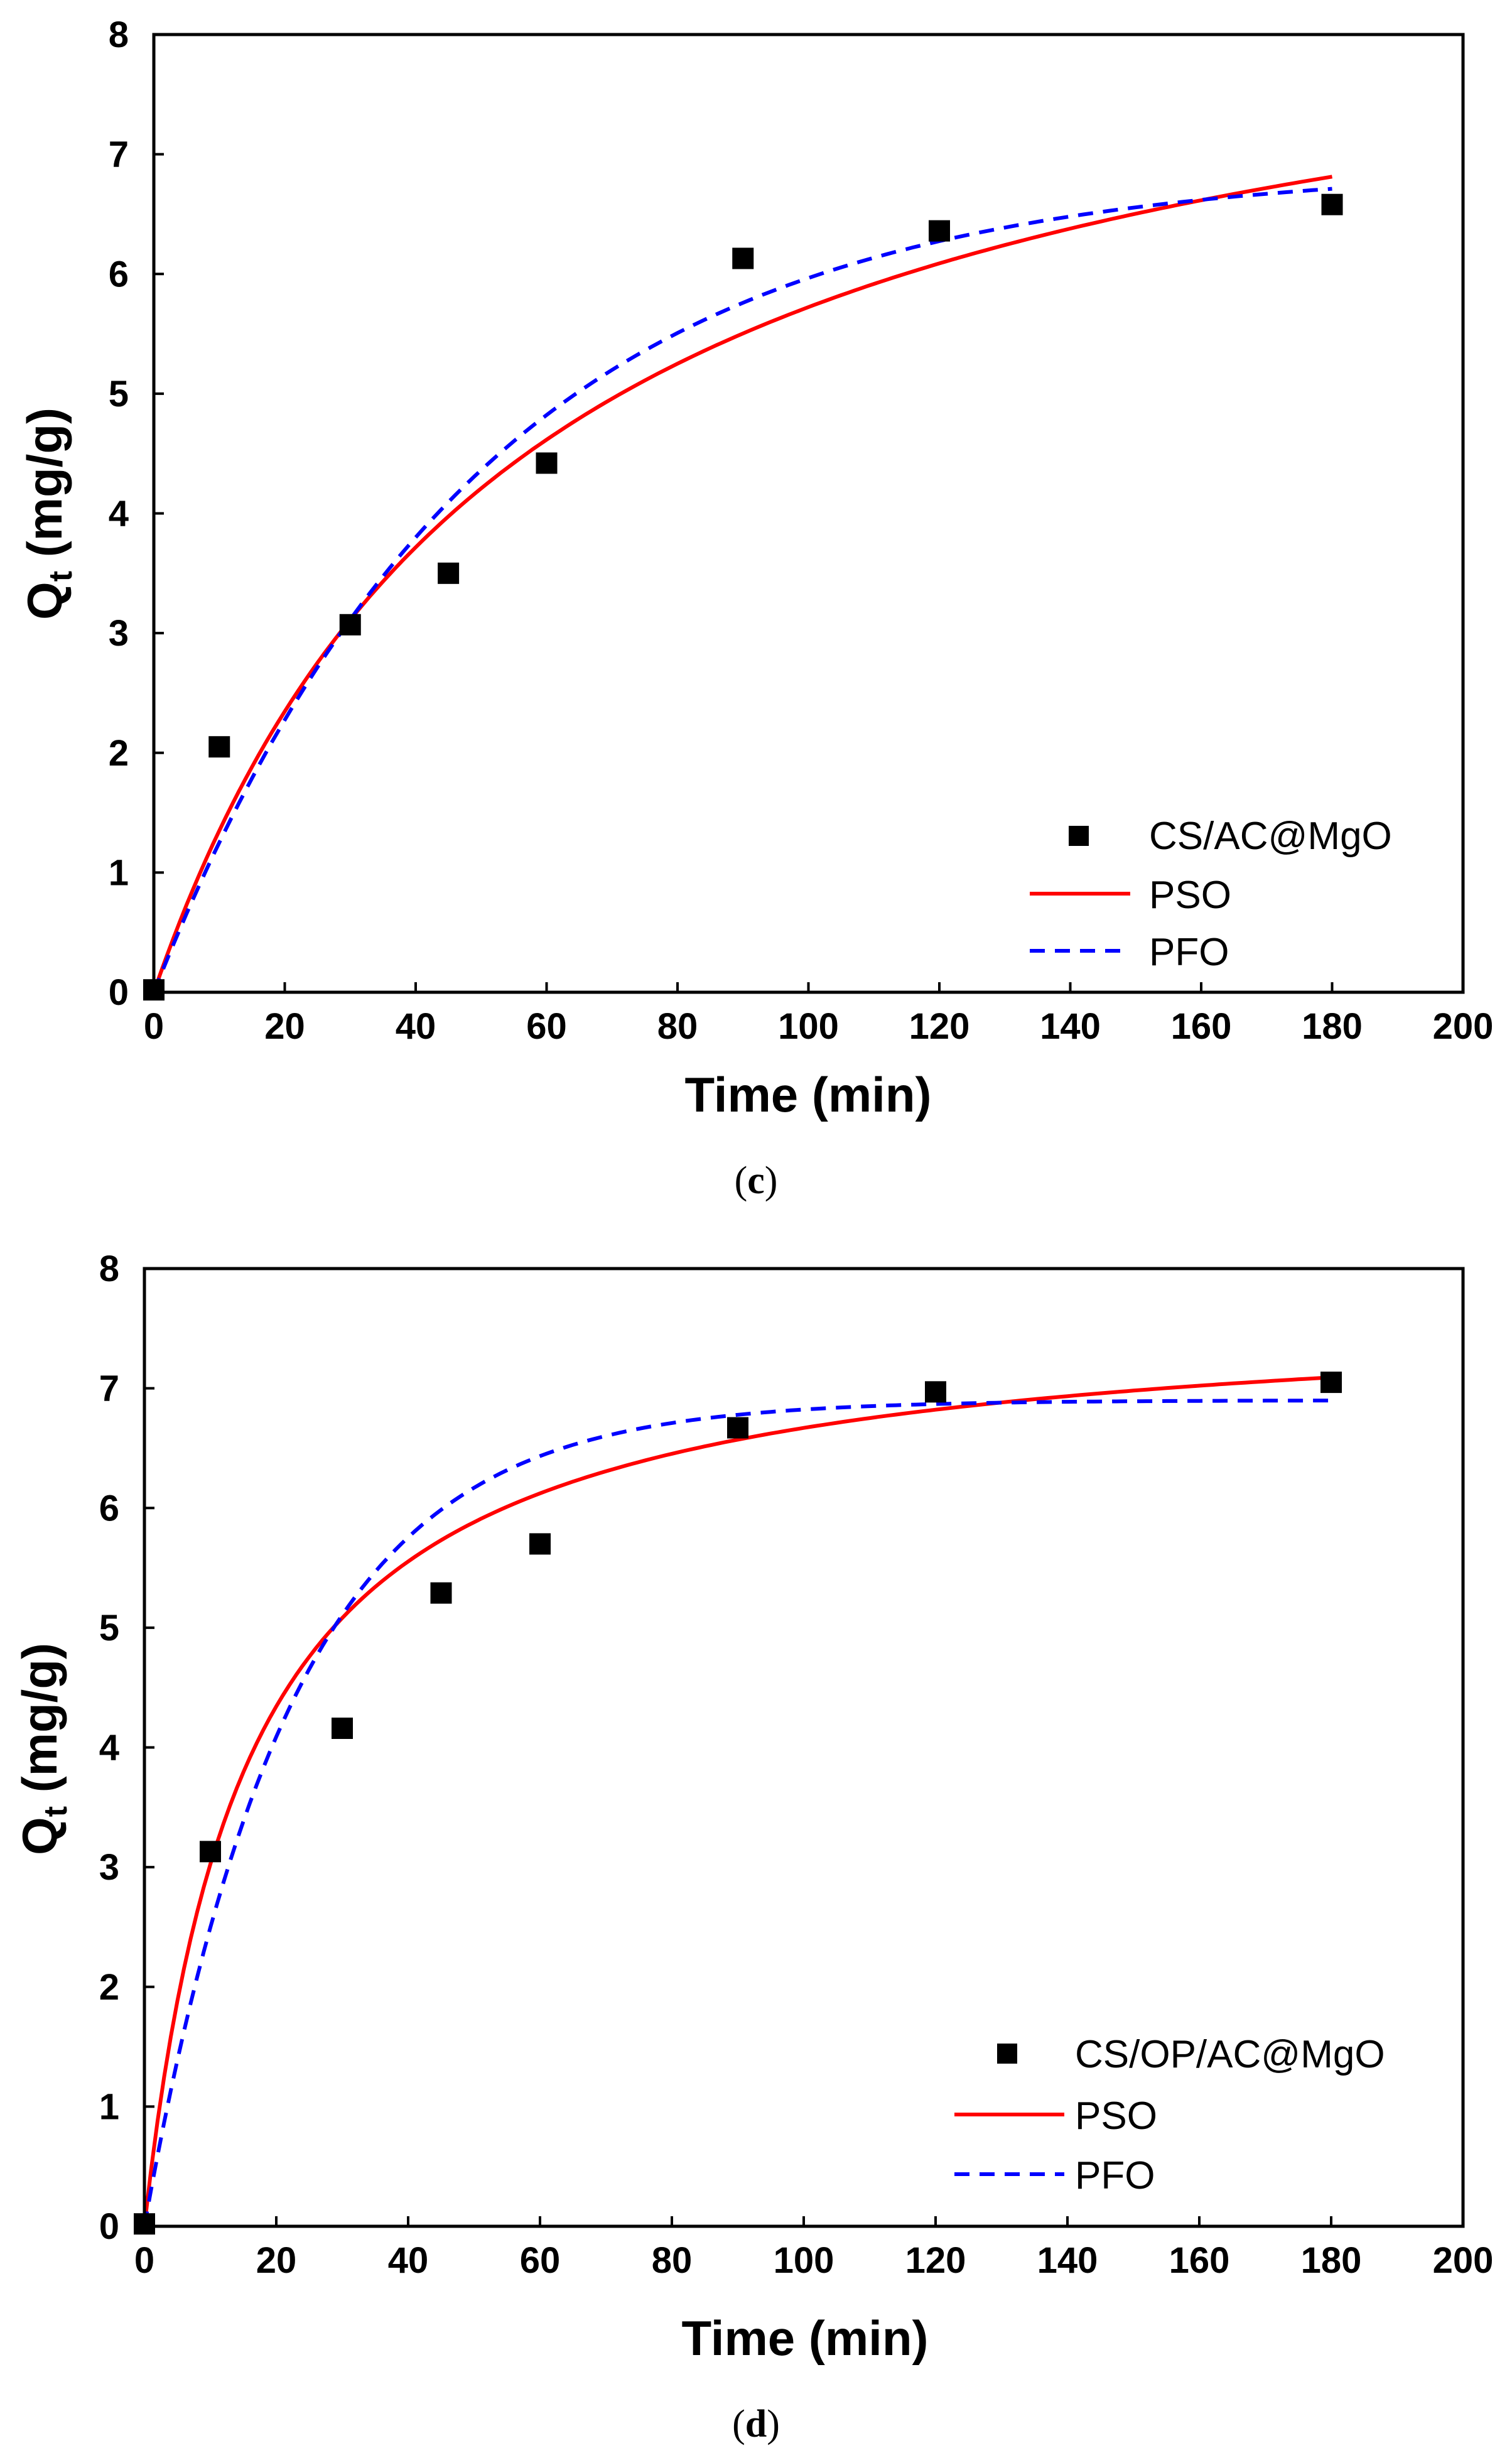 Image resolution: width=1512 pixels, height=2453 pixels. What do you see at coordinates (1331, 2260) in the screenshot?
I see `panel-d-x-tick-label: 180` at bounding box center [1331, 2260].